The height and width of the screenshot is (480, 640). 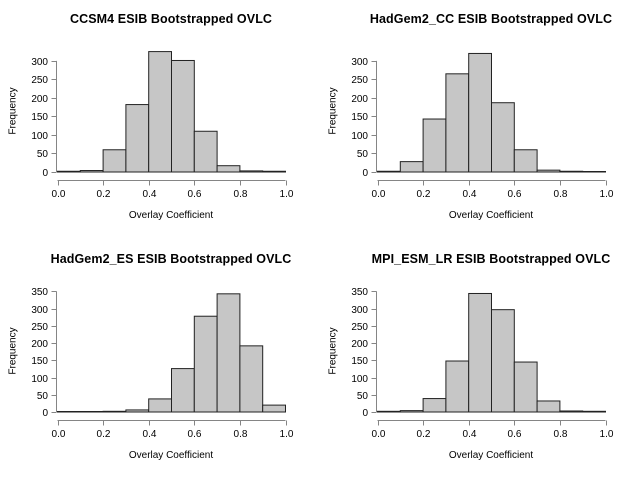 I want to click on histogram-plot-hadgem2-cc: 0 50 100 150 200 250 300 0.0 0.2 0.4 0.6 0.8 1.0, so click(x=482, y=126).